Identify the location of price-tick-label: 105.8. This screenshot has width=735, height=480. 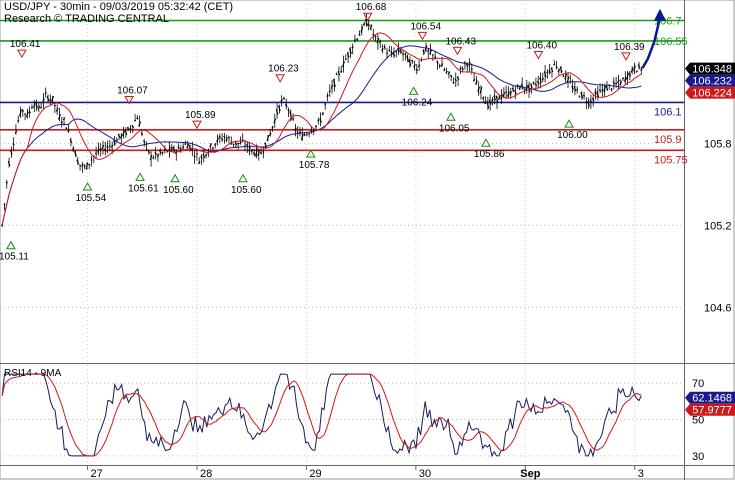
(718, 144).